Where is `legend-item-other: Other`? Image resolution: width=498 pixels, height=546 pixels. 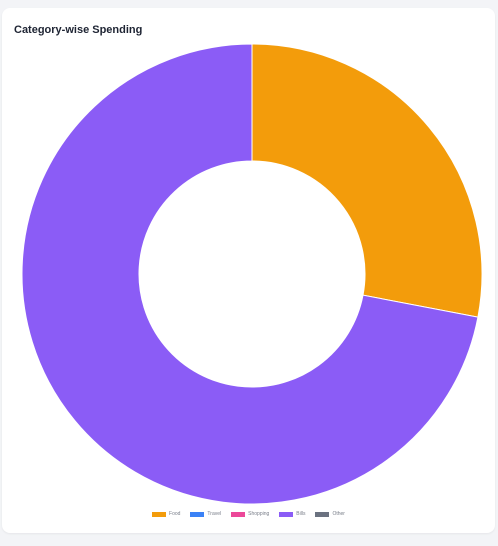 legend-item-other: Other is located at coordinates (330, 514).